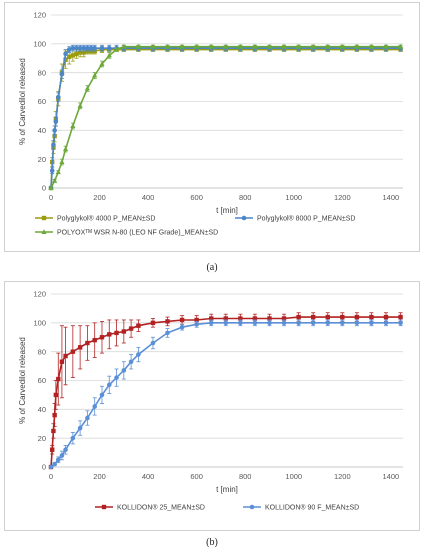 The height and width of the screenshot is (550, 424). Describe the element at coordinates (44, 231) in the screenshot. I see `legend-marker` at that location.